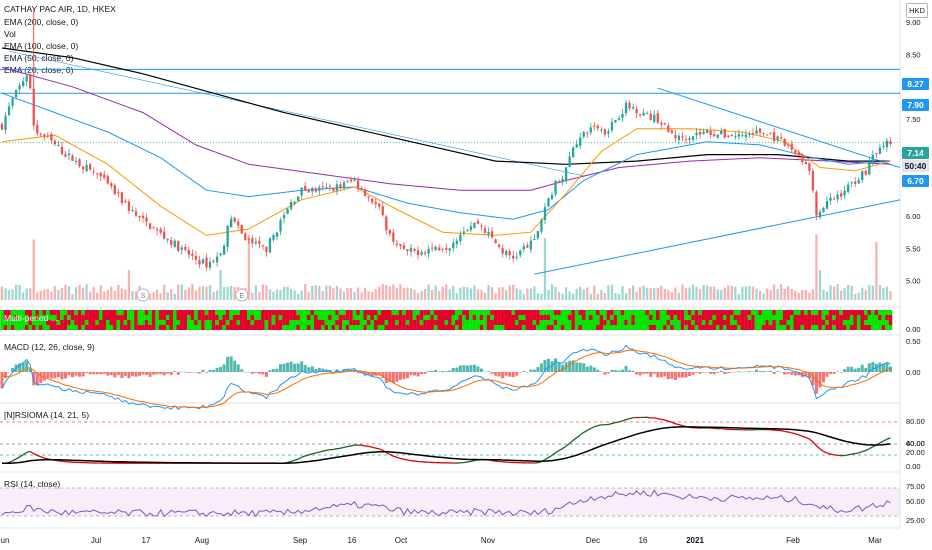  I want to click on ema200-legend: EMA (200, close, 0), so click(41, 22).